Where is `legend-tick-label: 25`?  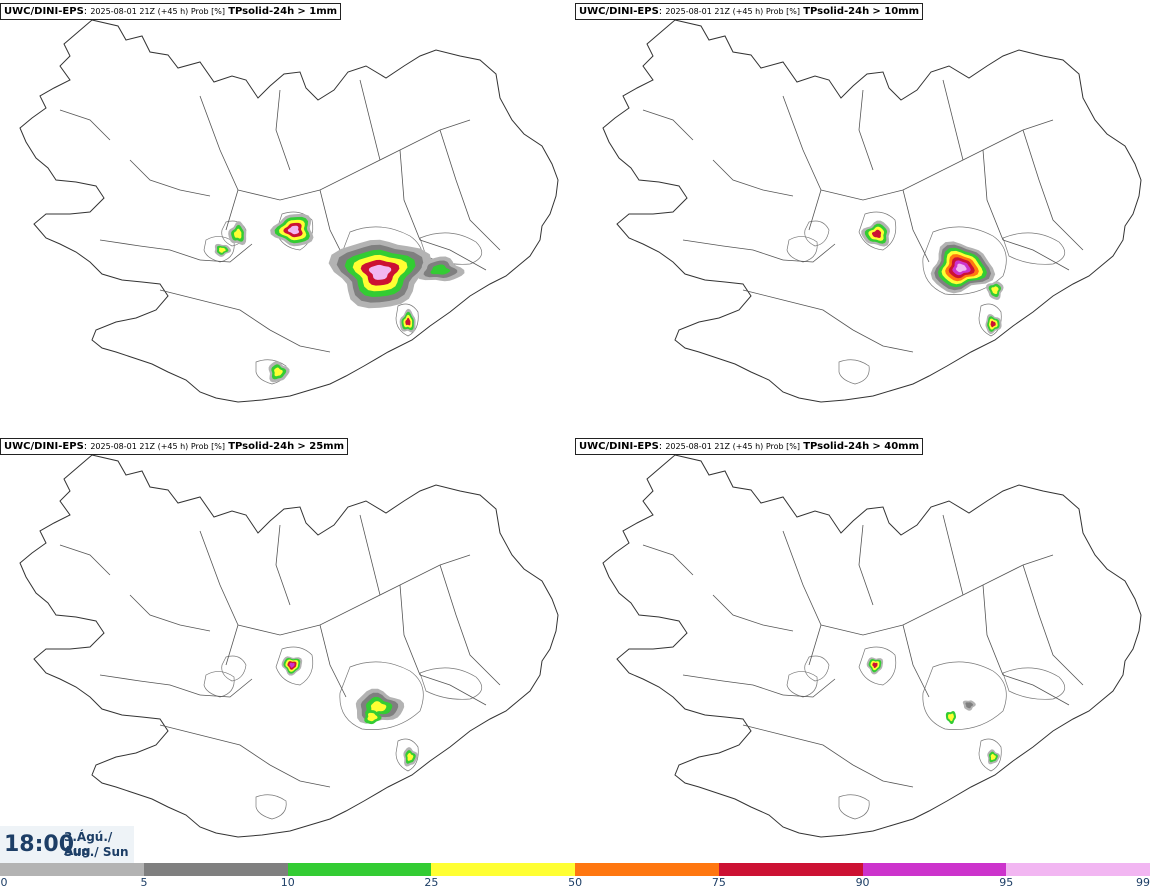 legend-tick-label: 25 is located at coordinates (431, 882).